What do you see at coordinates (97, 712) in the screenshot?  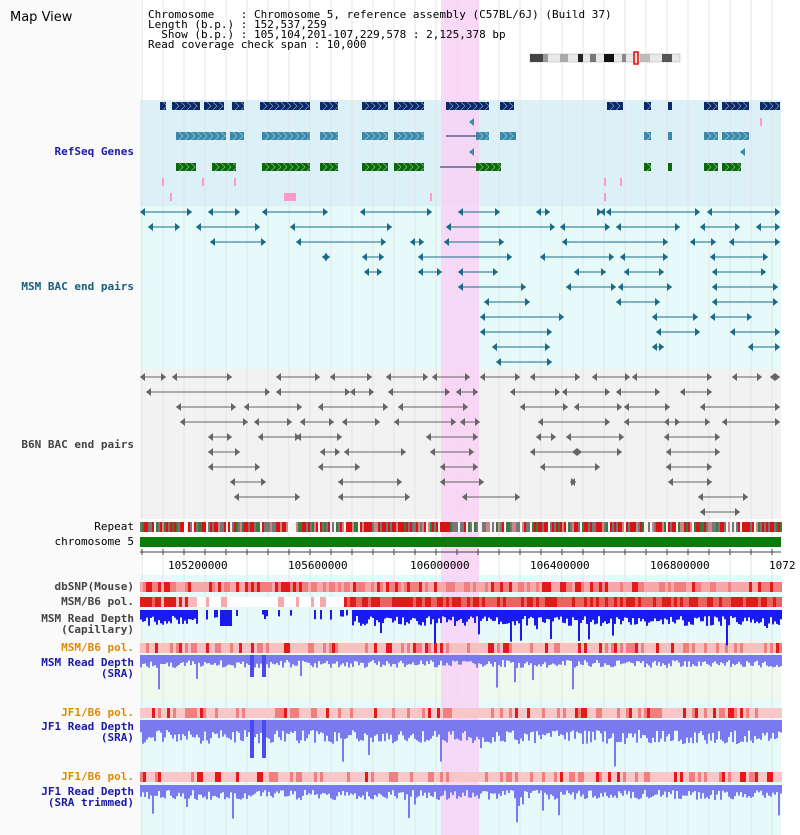 I see `track-label-jf1-pol: JF1/B6 pol.` at bounding box center [97, 712].